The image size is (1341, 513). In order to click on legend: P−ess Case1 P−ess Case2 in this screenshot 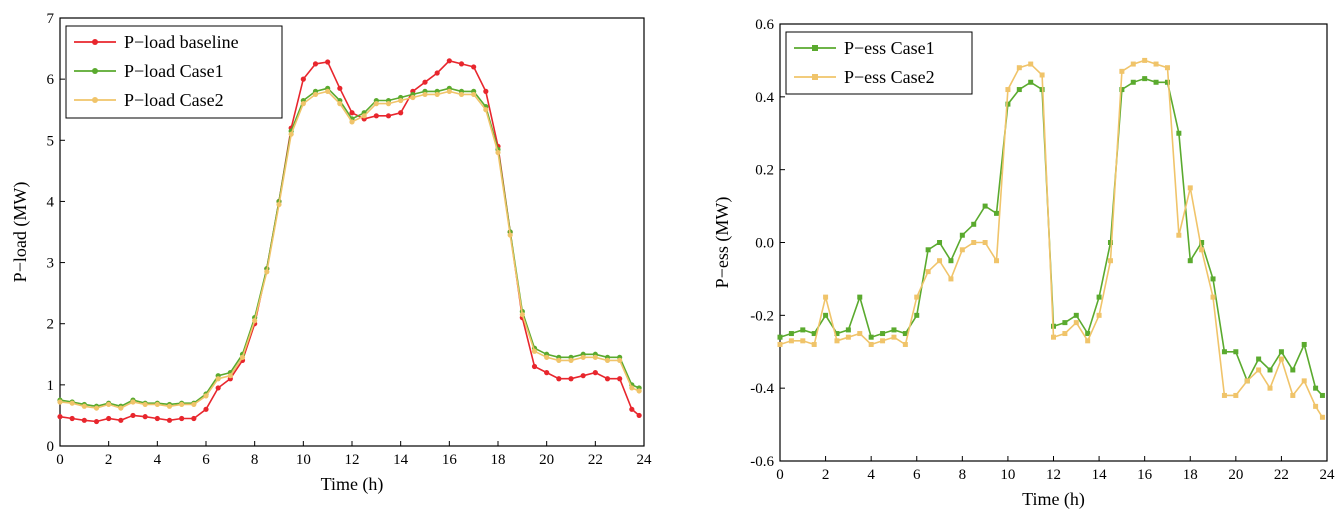, I will do `click(879, 63)`.